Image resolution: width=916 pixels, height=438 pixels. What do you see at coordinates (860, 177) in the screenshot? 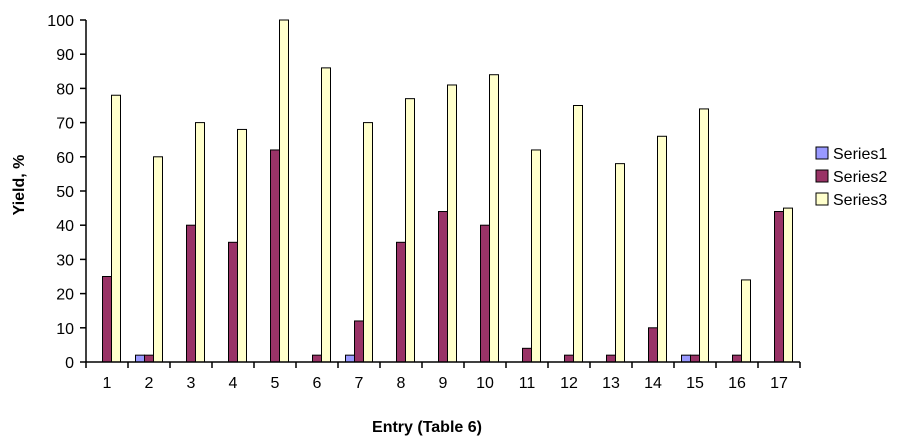
I see `legend-label-series2: Series2` at bounding box center [860, 177].